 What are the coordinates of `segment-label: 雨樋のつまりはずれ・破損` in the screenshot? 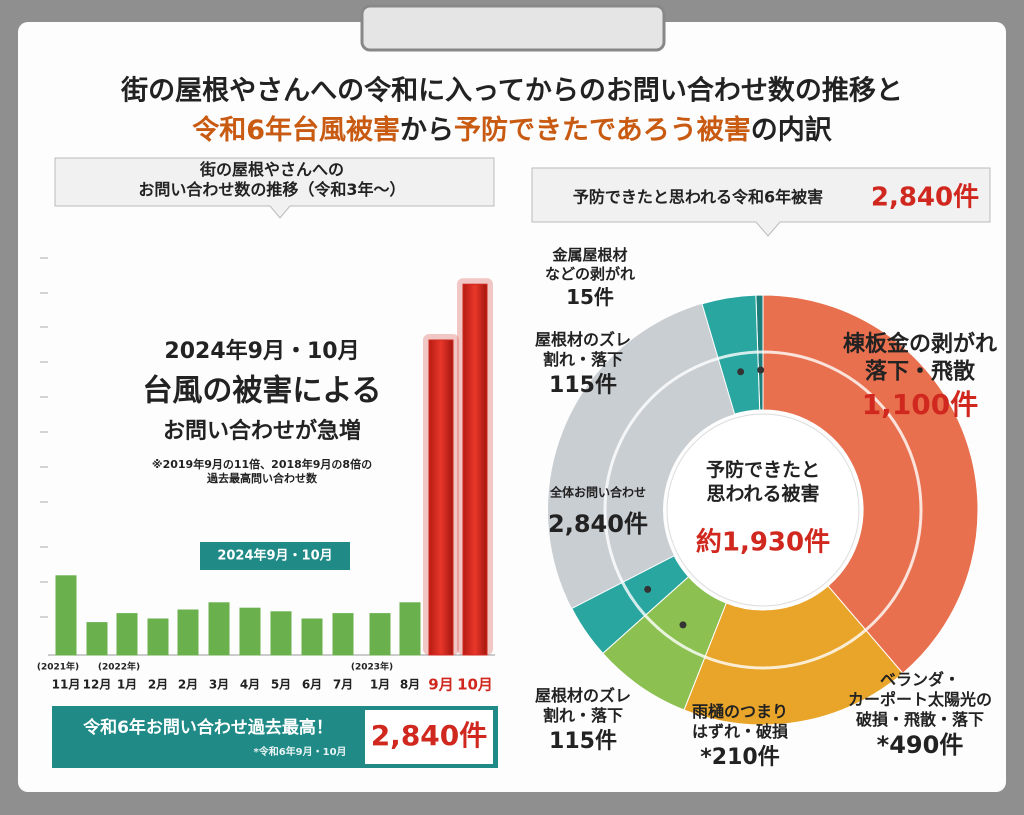 It's located at (740, 721).